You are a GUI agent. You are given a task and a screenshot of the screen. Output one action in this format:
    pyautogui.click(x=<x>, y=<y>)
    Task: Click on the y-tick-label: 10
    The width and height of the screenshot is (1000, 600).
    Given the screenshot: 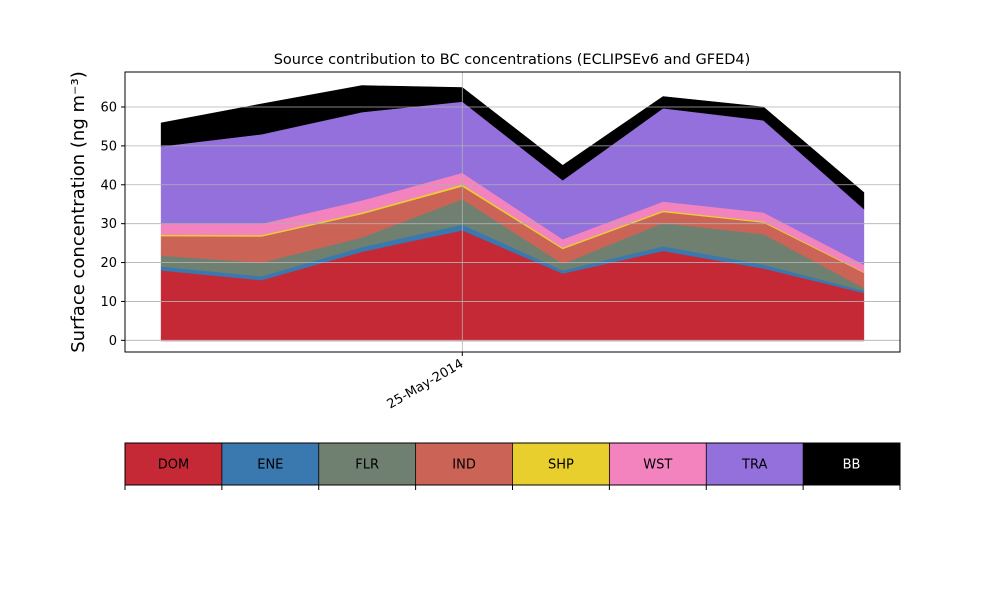 What is the action you would take?
    pyautogui.click(x=108, y=302)
    